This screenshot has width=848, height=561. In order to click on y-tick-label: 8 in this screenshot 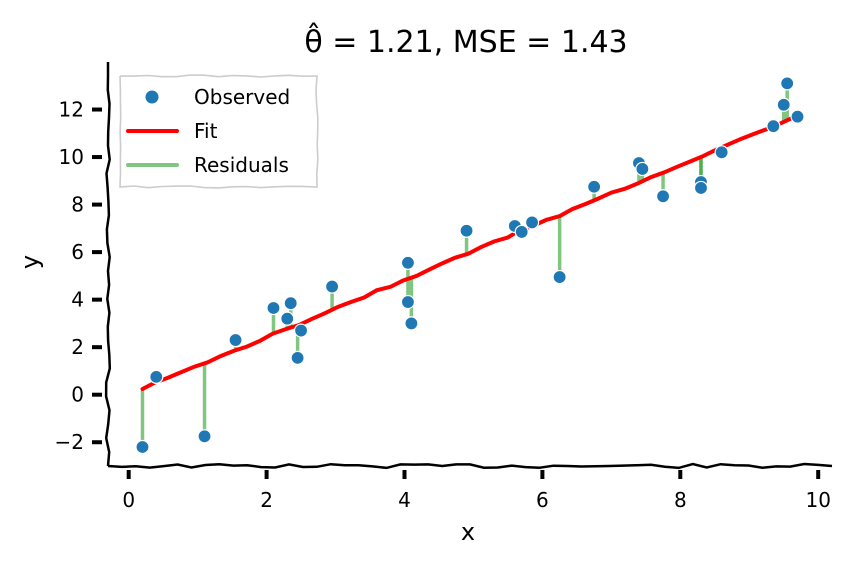, I will do `click(77, 205)`.